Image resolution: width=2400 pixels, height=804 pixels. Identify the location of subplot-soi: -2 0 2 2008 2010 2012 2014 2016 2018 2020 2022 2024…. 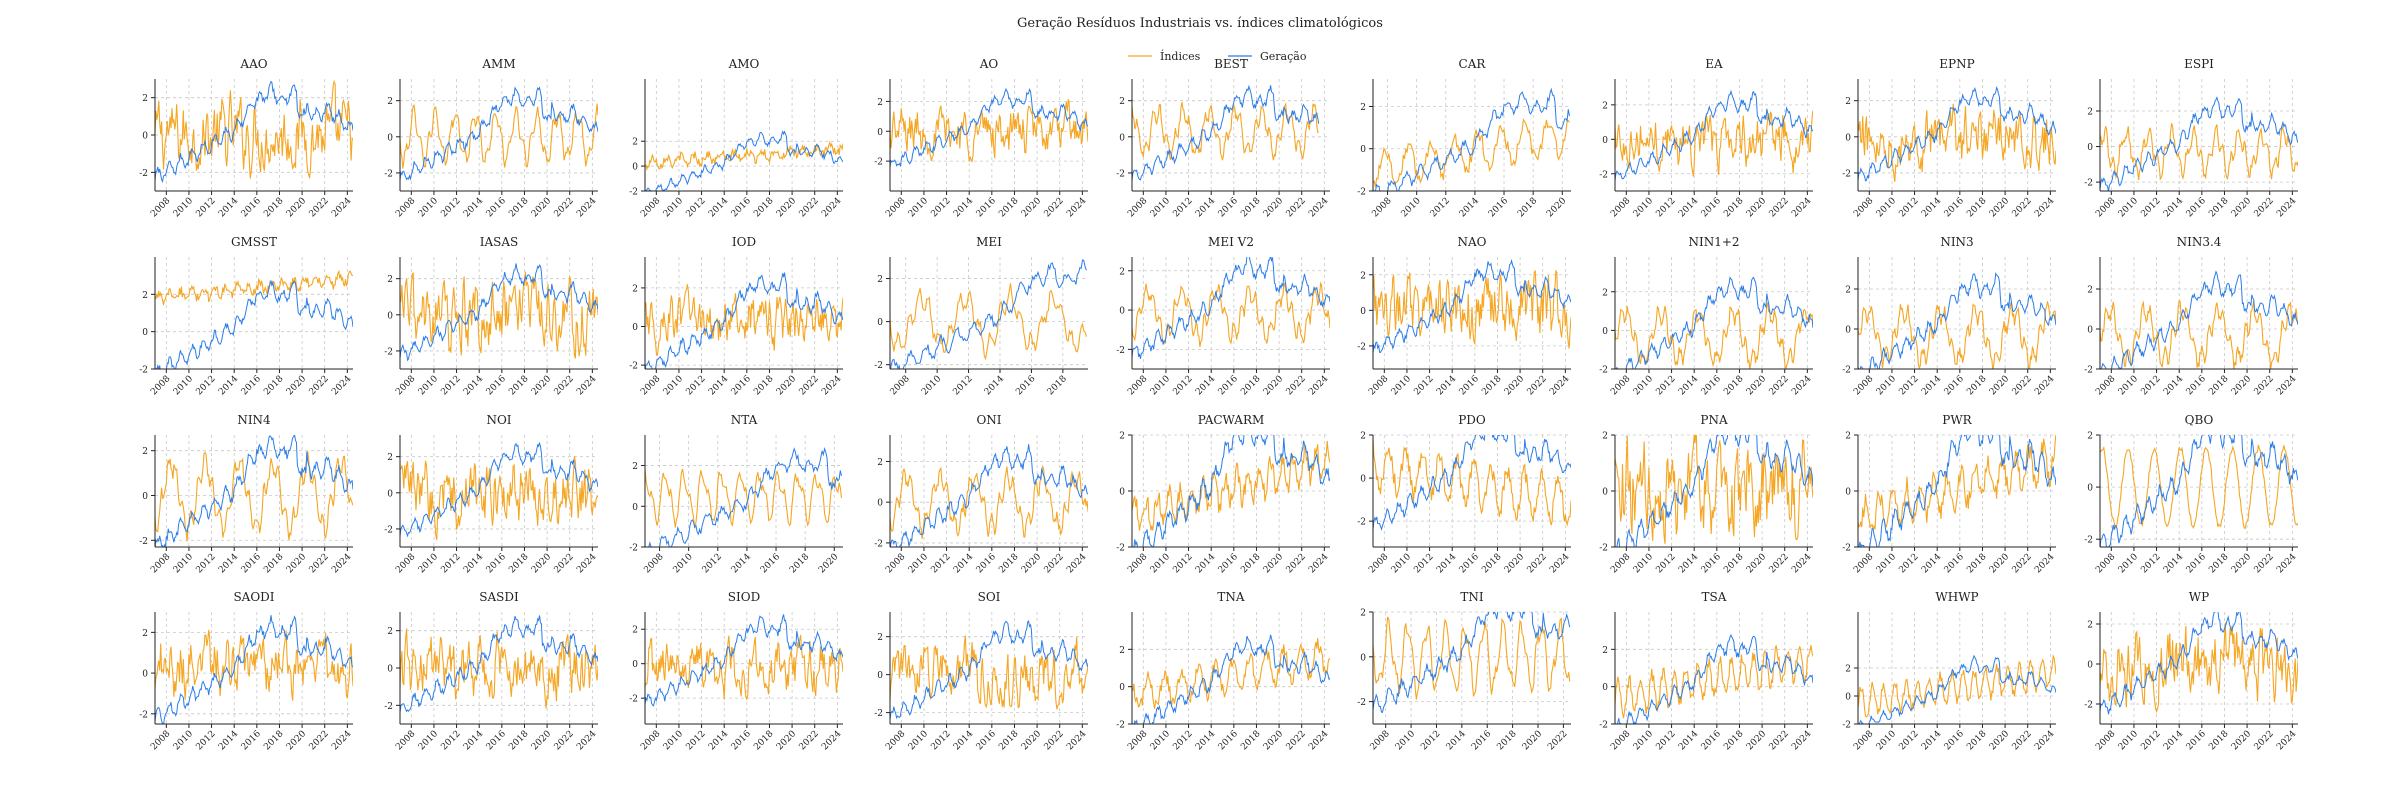
(981, 671).